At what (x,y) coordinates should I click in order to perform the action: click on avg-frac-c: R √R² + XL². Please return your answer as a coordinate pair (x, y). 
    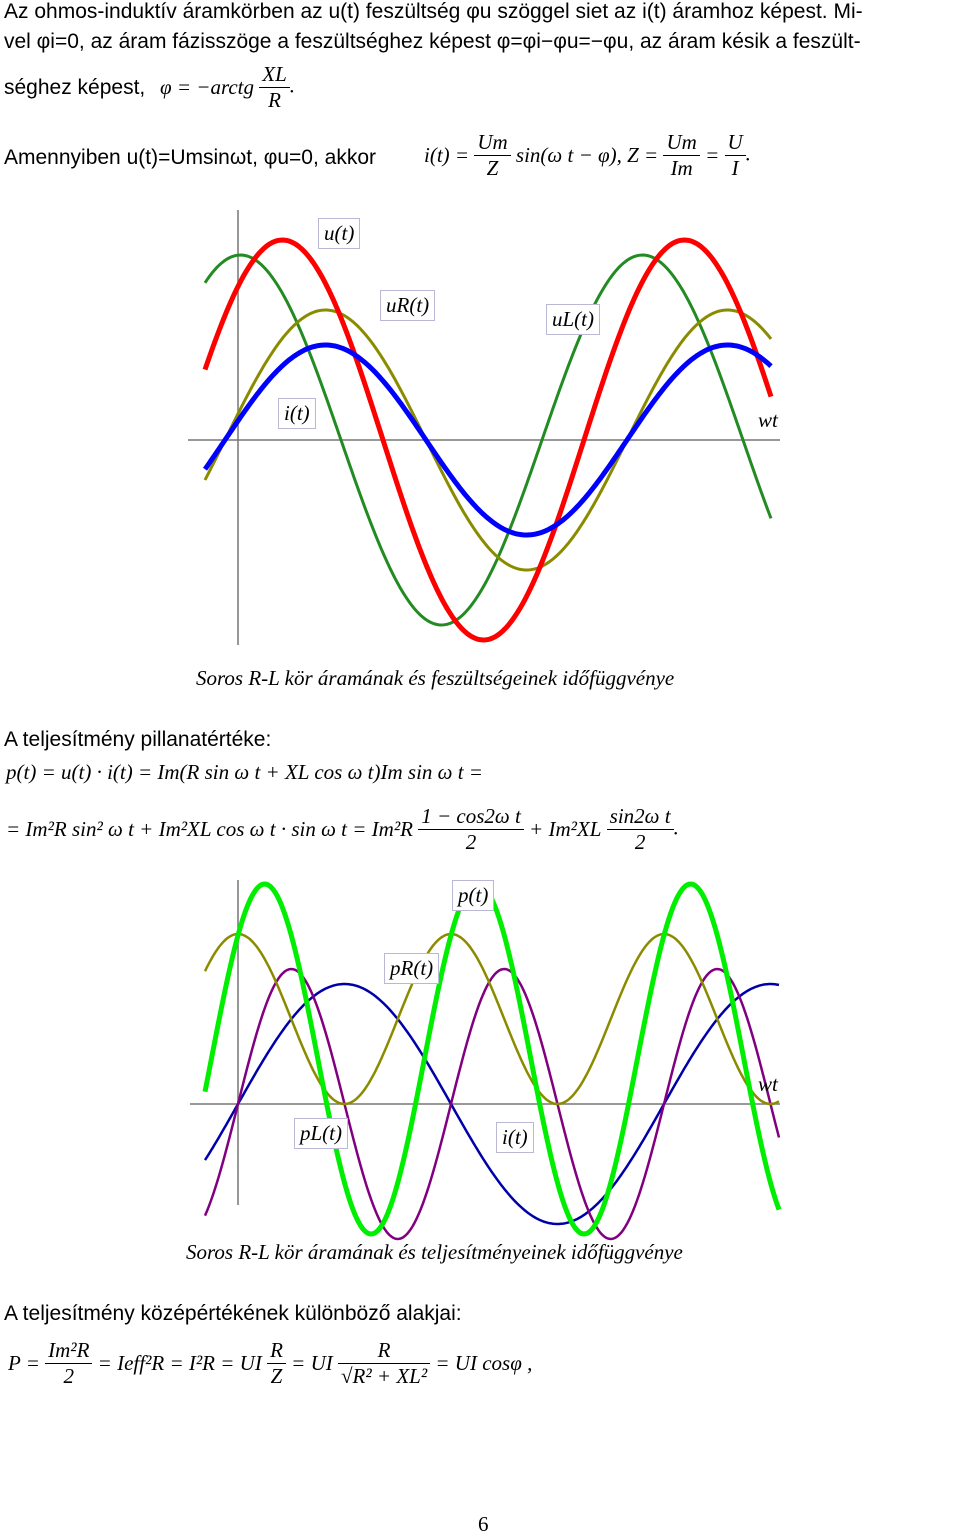
    Looking at the image, I should click on (384, 1363).